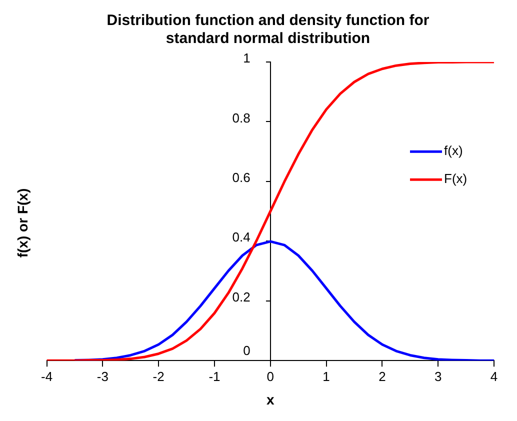  What do you see at coordinates (158, 376) in the screenshot?
I see `x-tick-label: -2` at bounding box center [158, 376].